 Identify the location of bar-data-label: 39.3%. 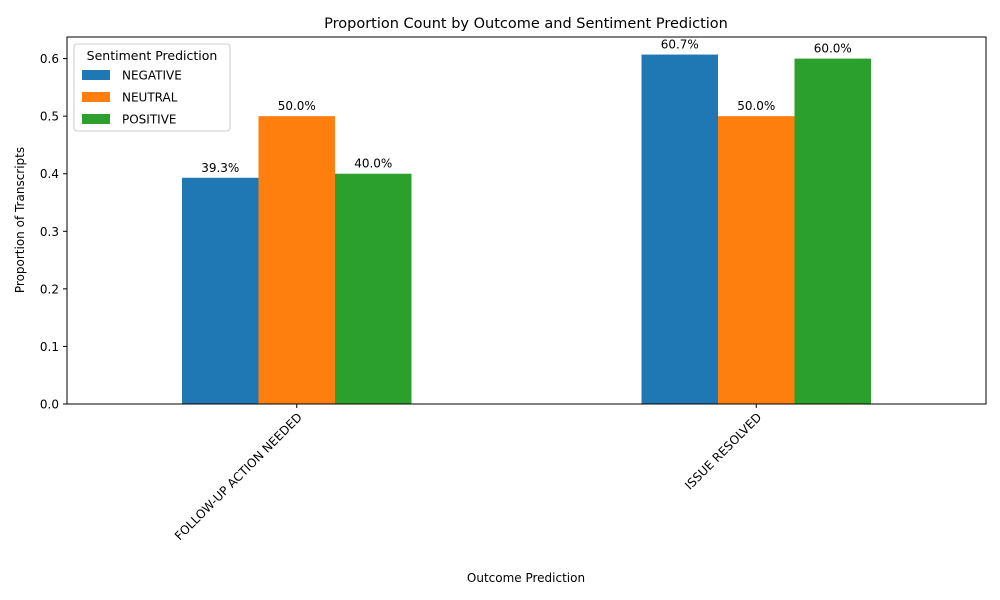
(220, 168).